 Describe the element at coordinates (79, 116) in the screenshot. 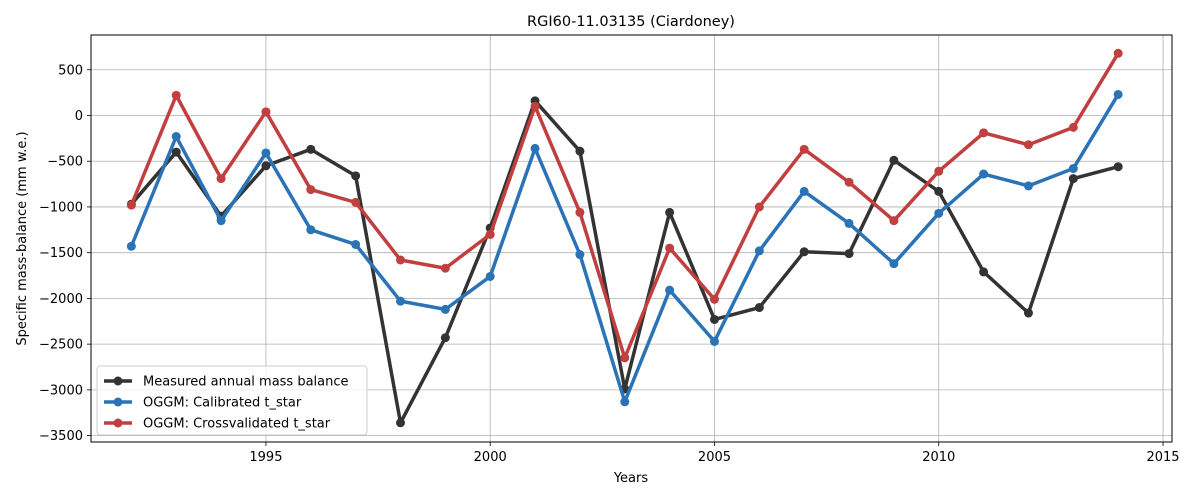

I see `y-tick-label: 0` at that location.